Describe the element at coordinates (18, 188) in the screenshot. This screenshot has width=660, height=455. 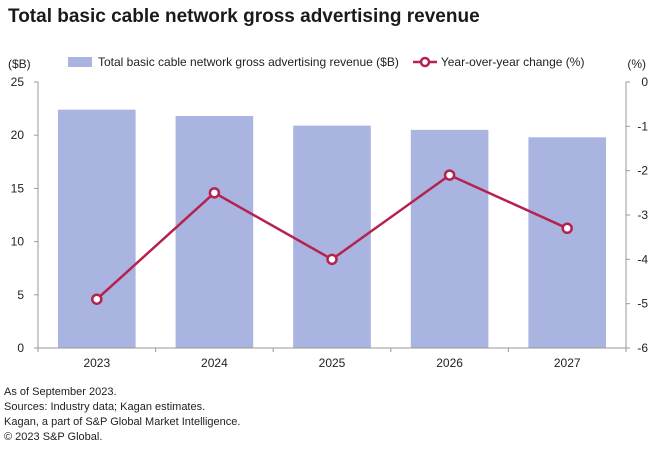
I see `left-tick-label: 15` at that location.